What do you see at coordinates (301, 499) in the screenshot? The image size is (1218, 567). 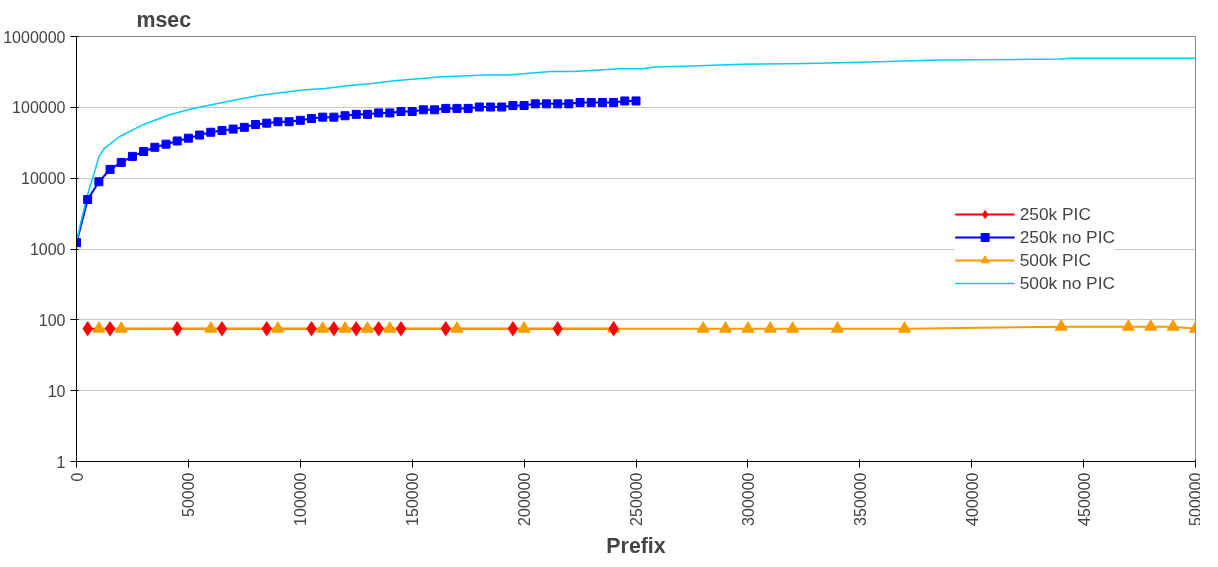 I see `x-tick-label: 100000` at bounding box center [301, 499].